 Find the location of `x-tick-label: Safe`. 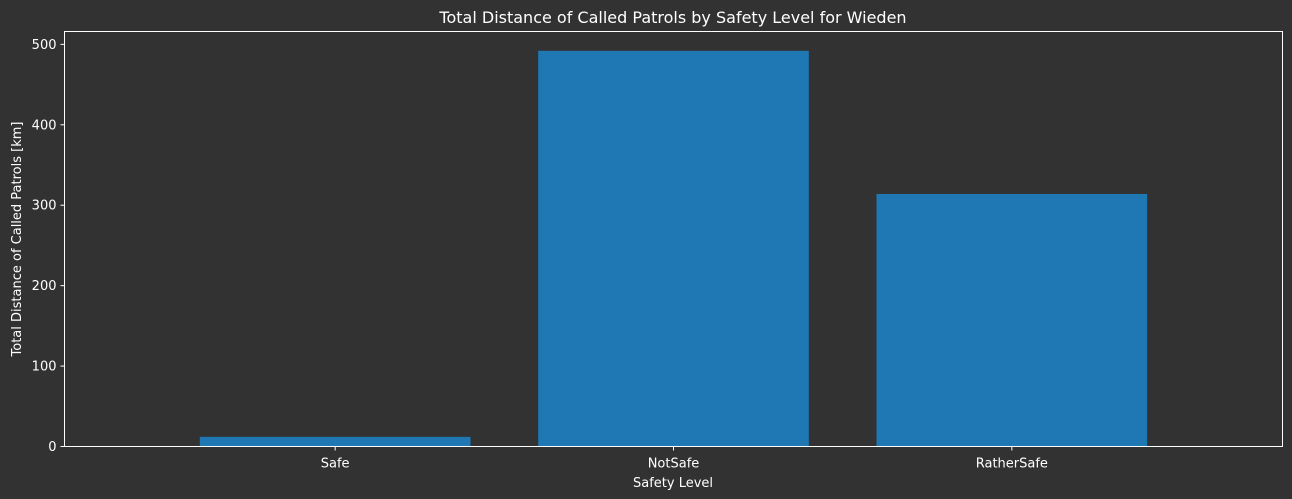

x-tick-label: Safe is located at coordinates (335, 464).